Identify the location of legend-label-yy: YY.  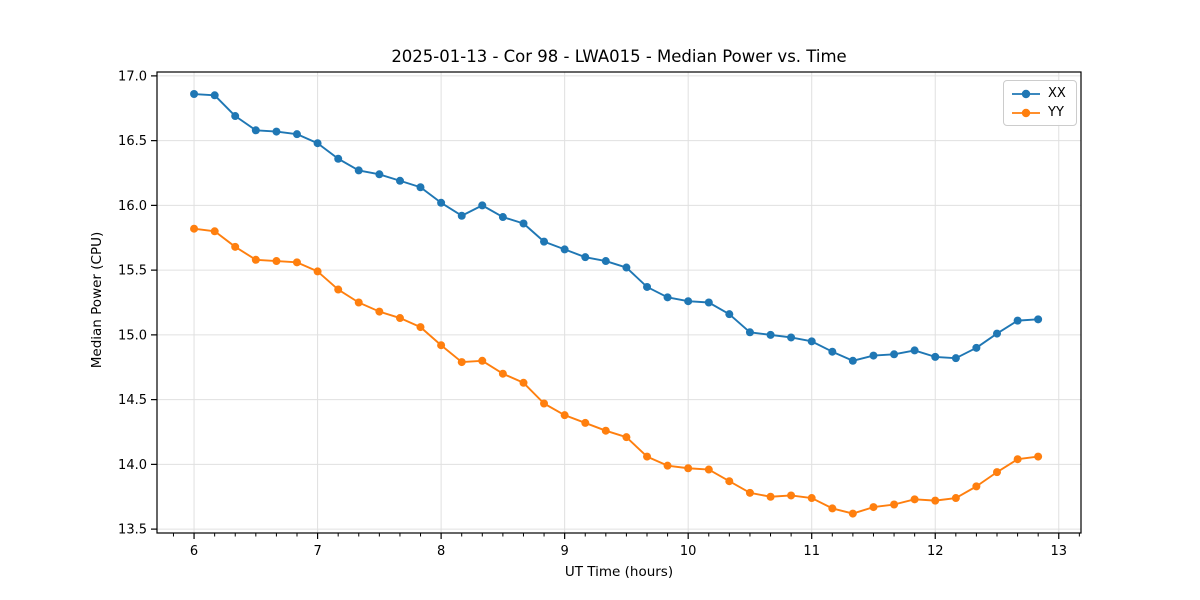
(1056, 112).